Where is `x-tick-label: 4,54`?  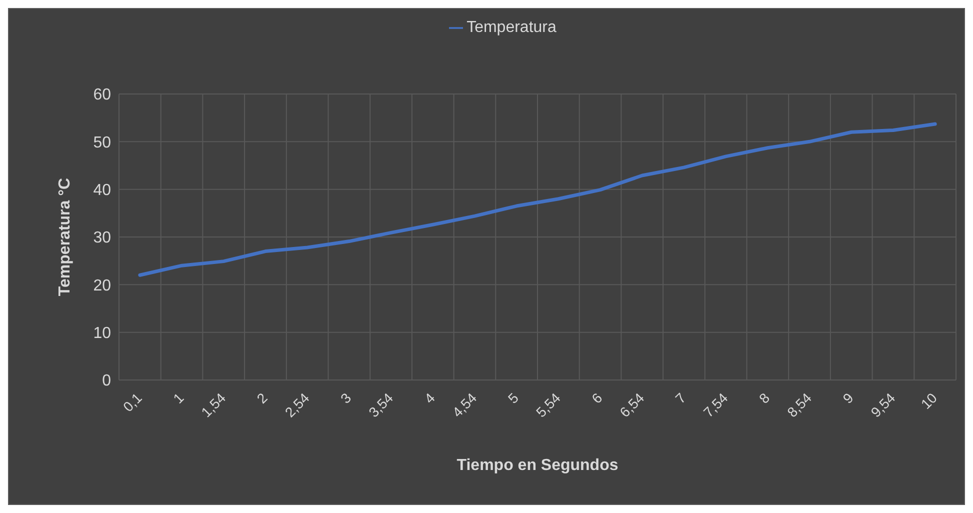 x-tick-label: 4,54 is located at coordinates (464, 404).